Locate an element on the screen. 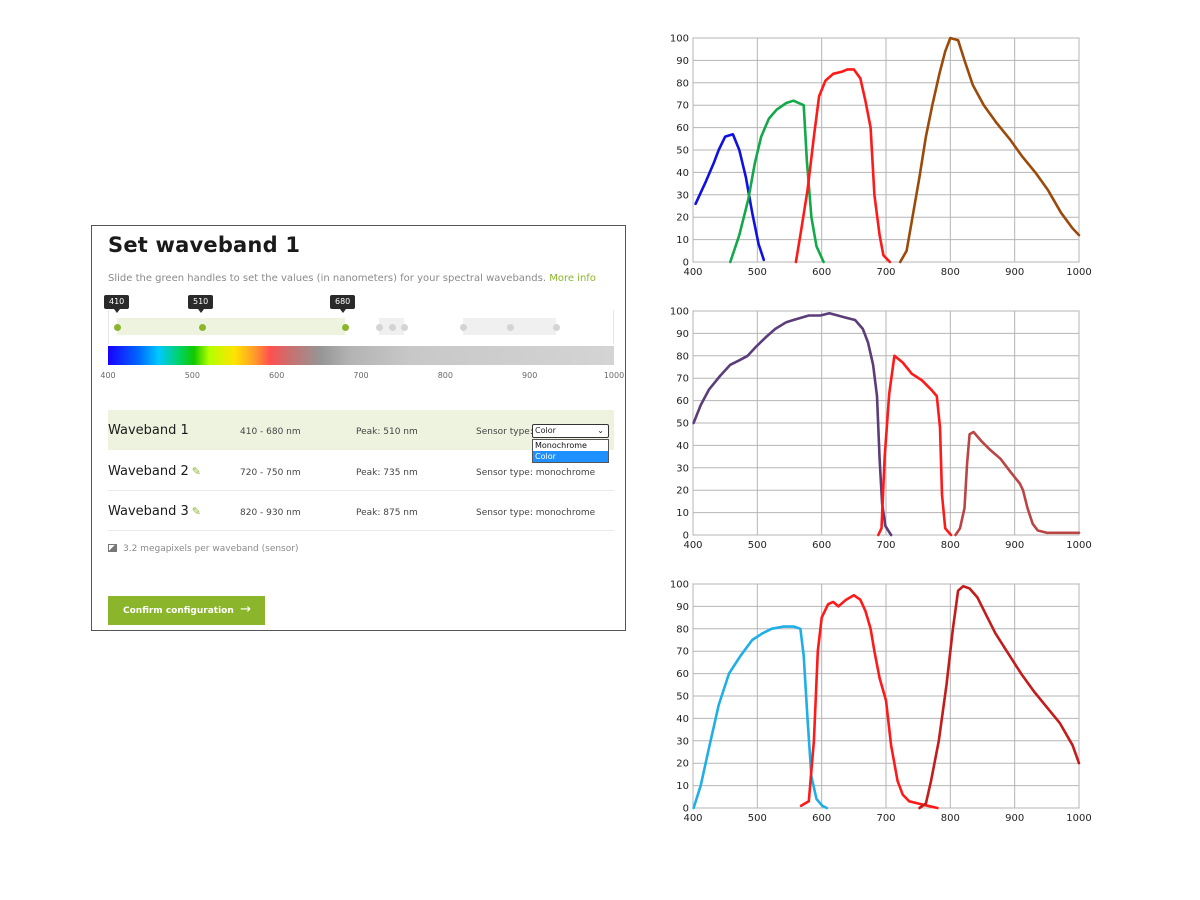 This screenshot has height=900, width=1200. option-color: Color is located at coordinates (570, 456).